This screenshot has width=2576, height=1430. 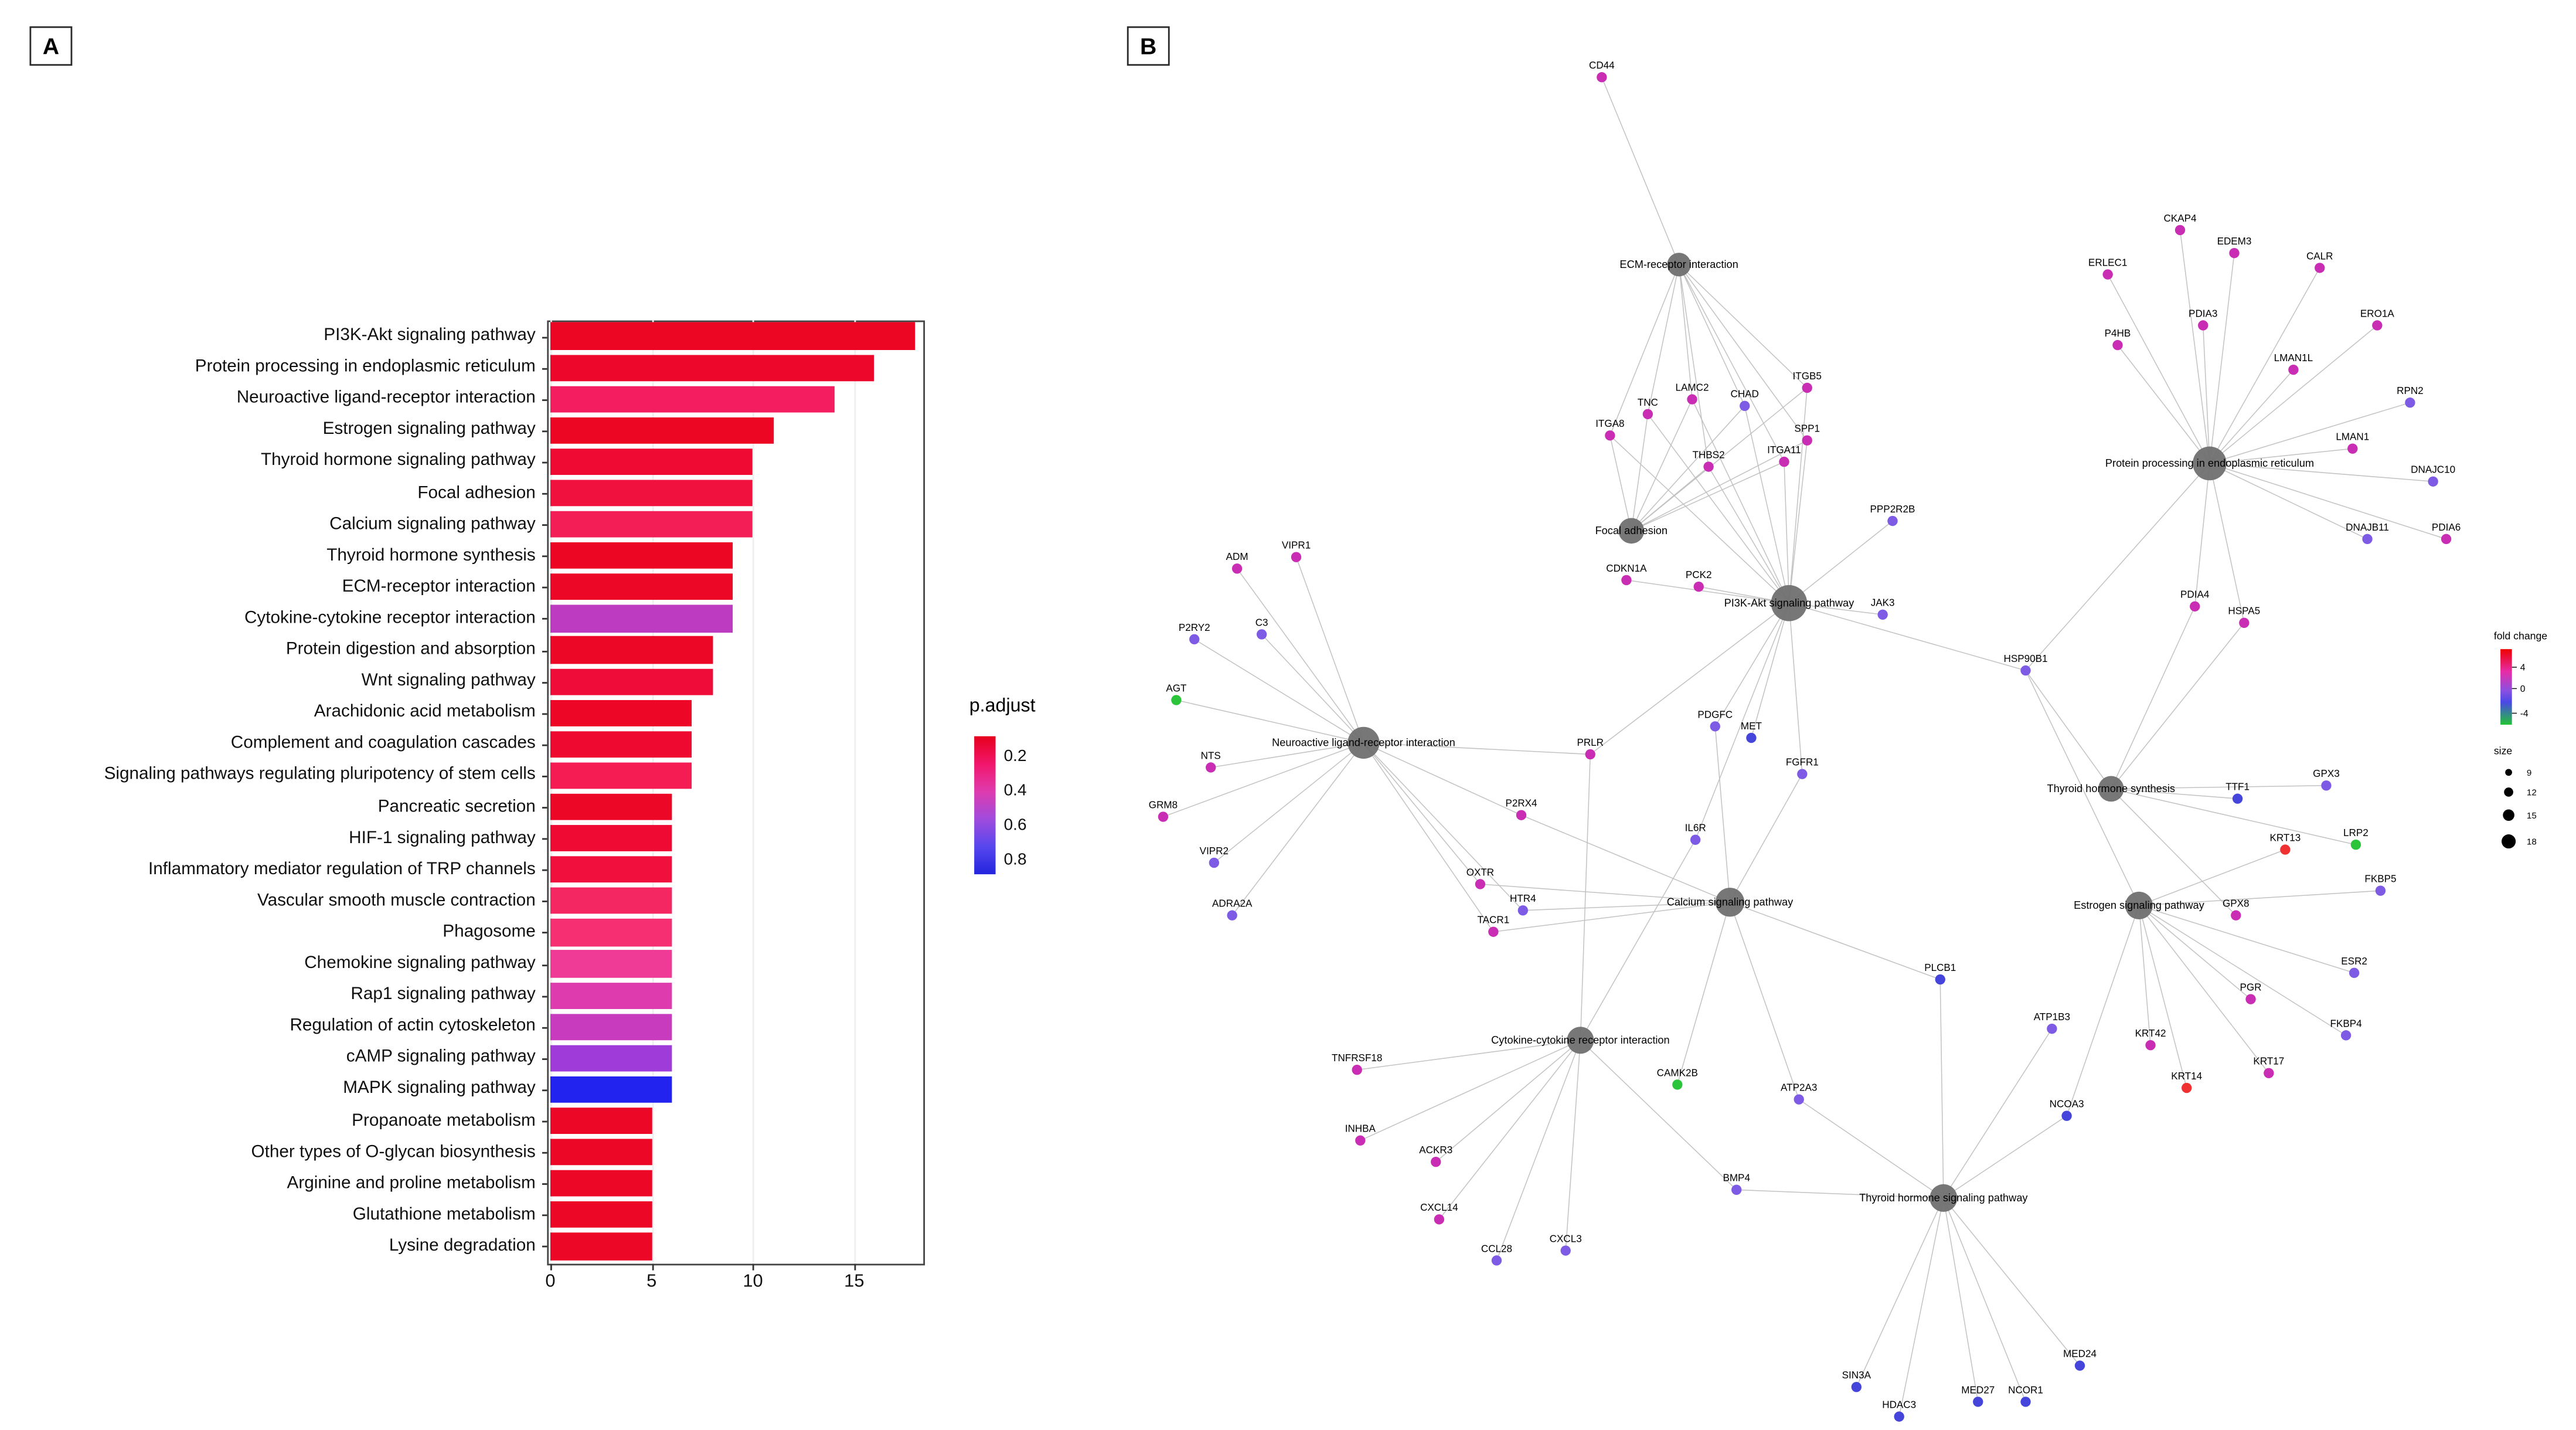 I want to click on gene-label: PDGFC, so click(x=1715, y=715).